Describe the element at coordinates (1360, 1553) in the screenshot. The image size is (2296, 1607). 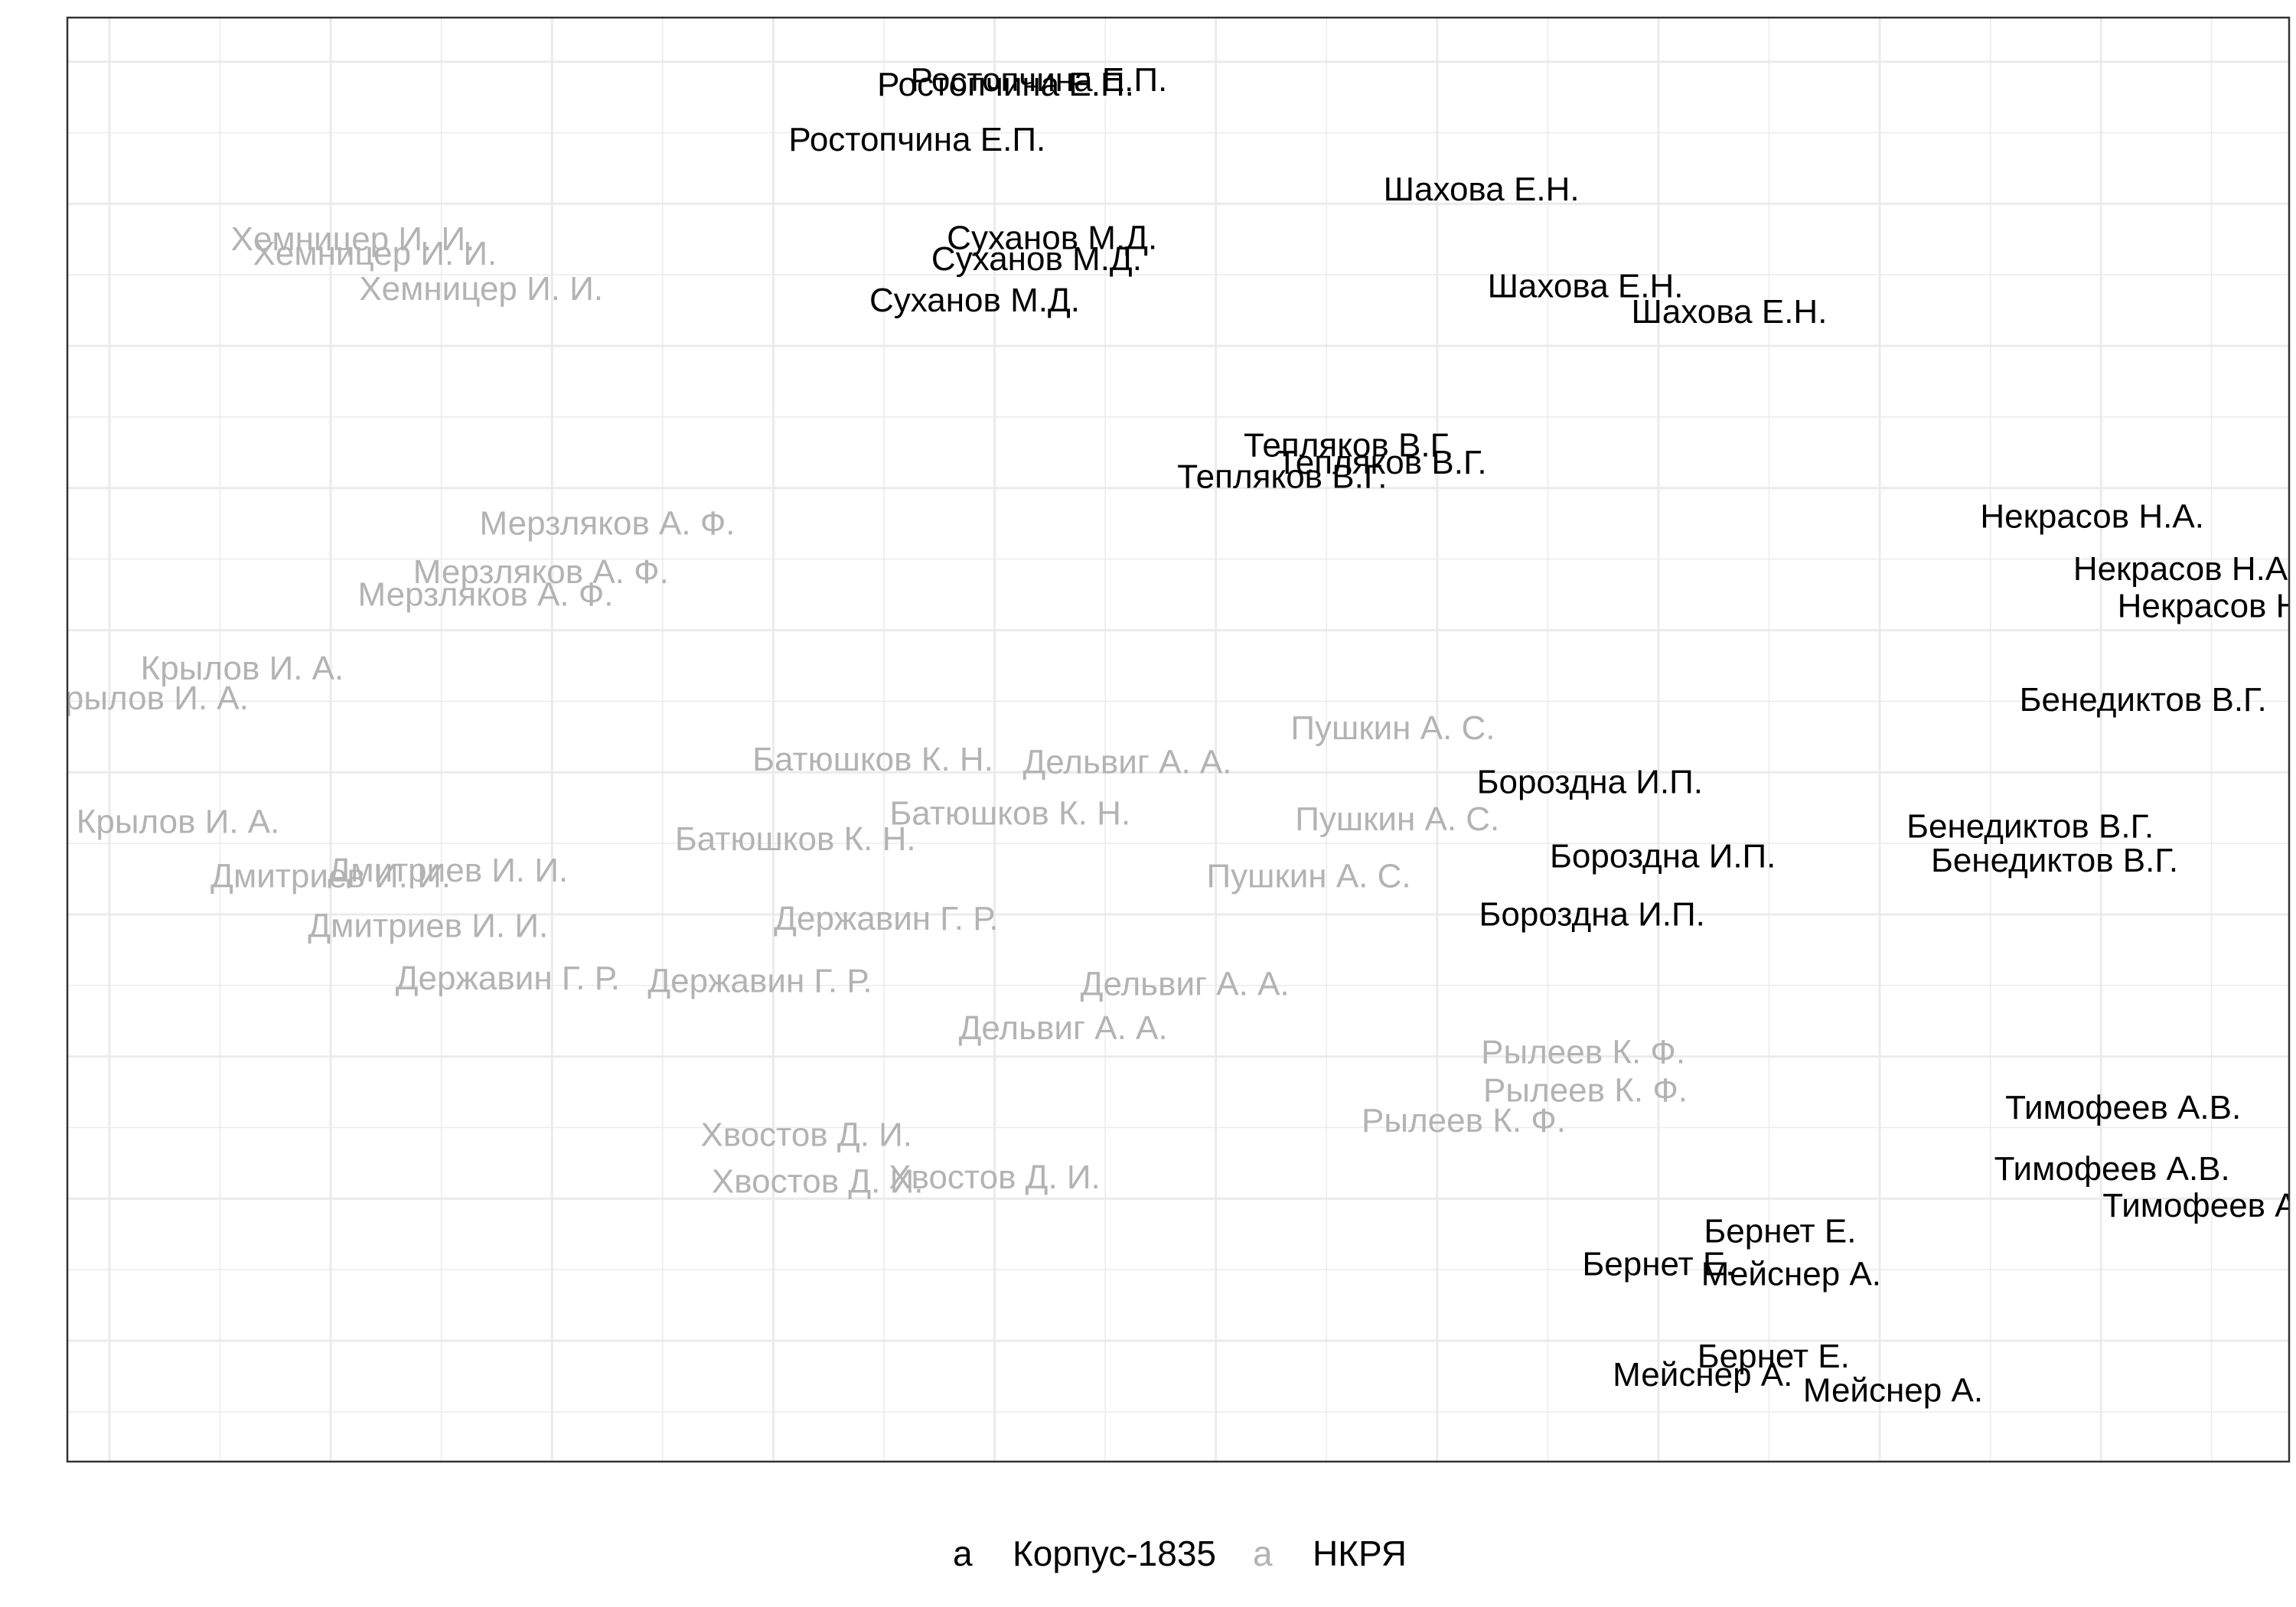
I see `legend-label: НКРЯ` at that location.